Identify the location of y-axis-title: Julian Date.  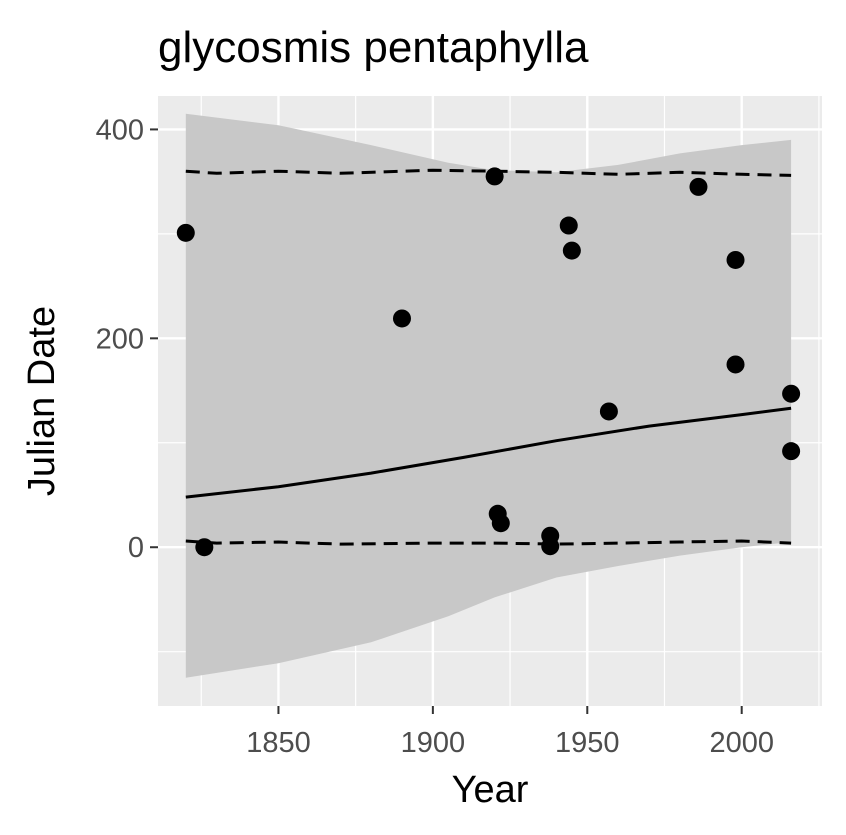
(42, 401).